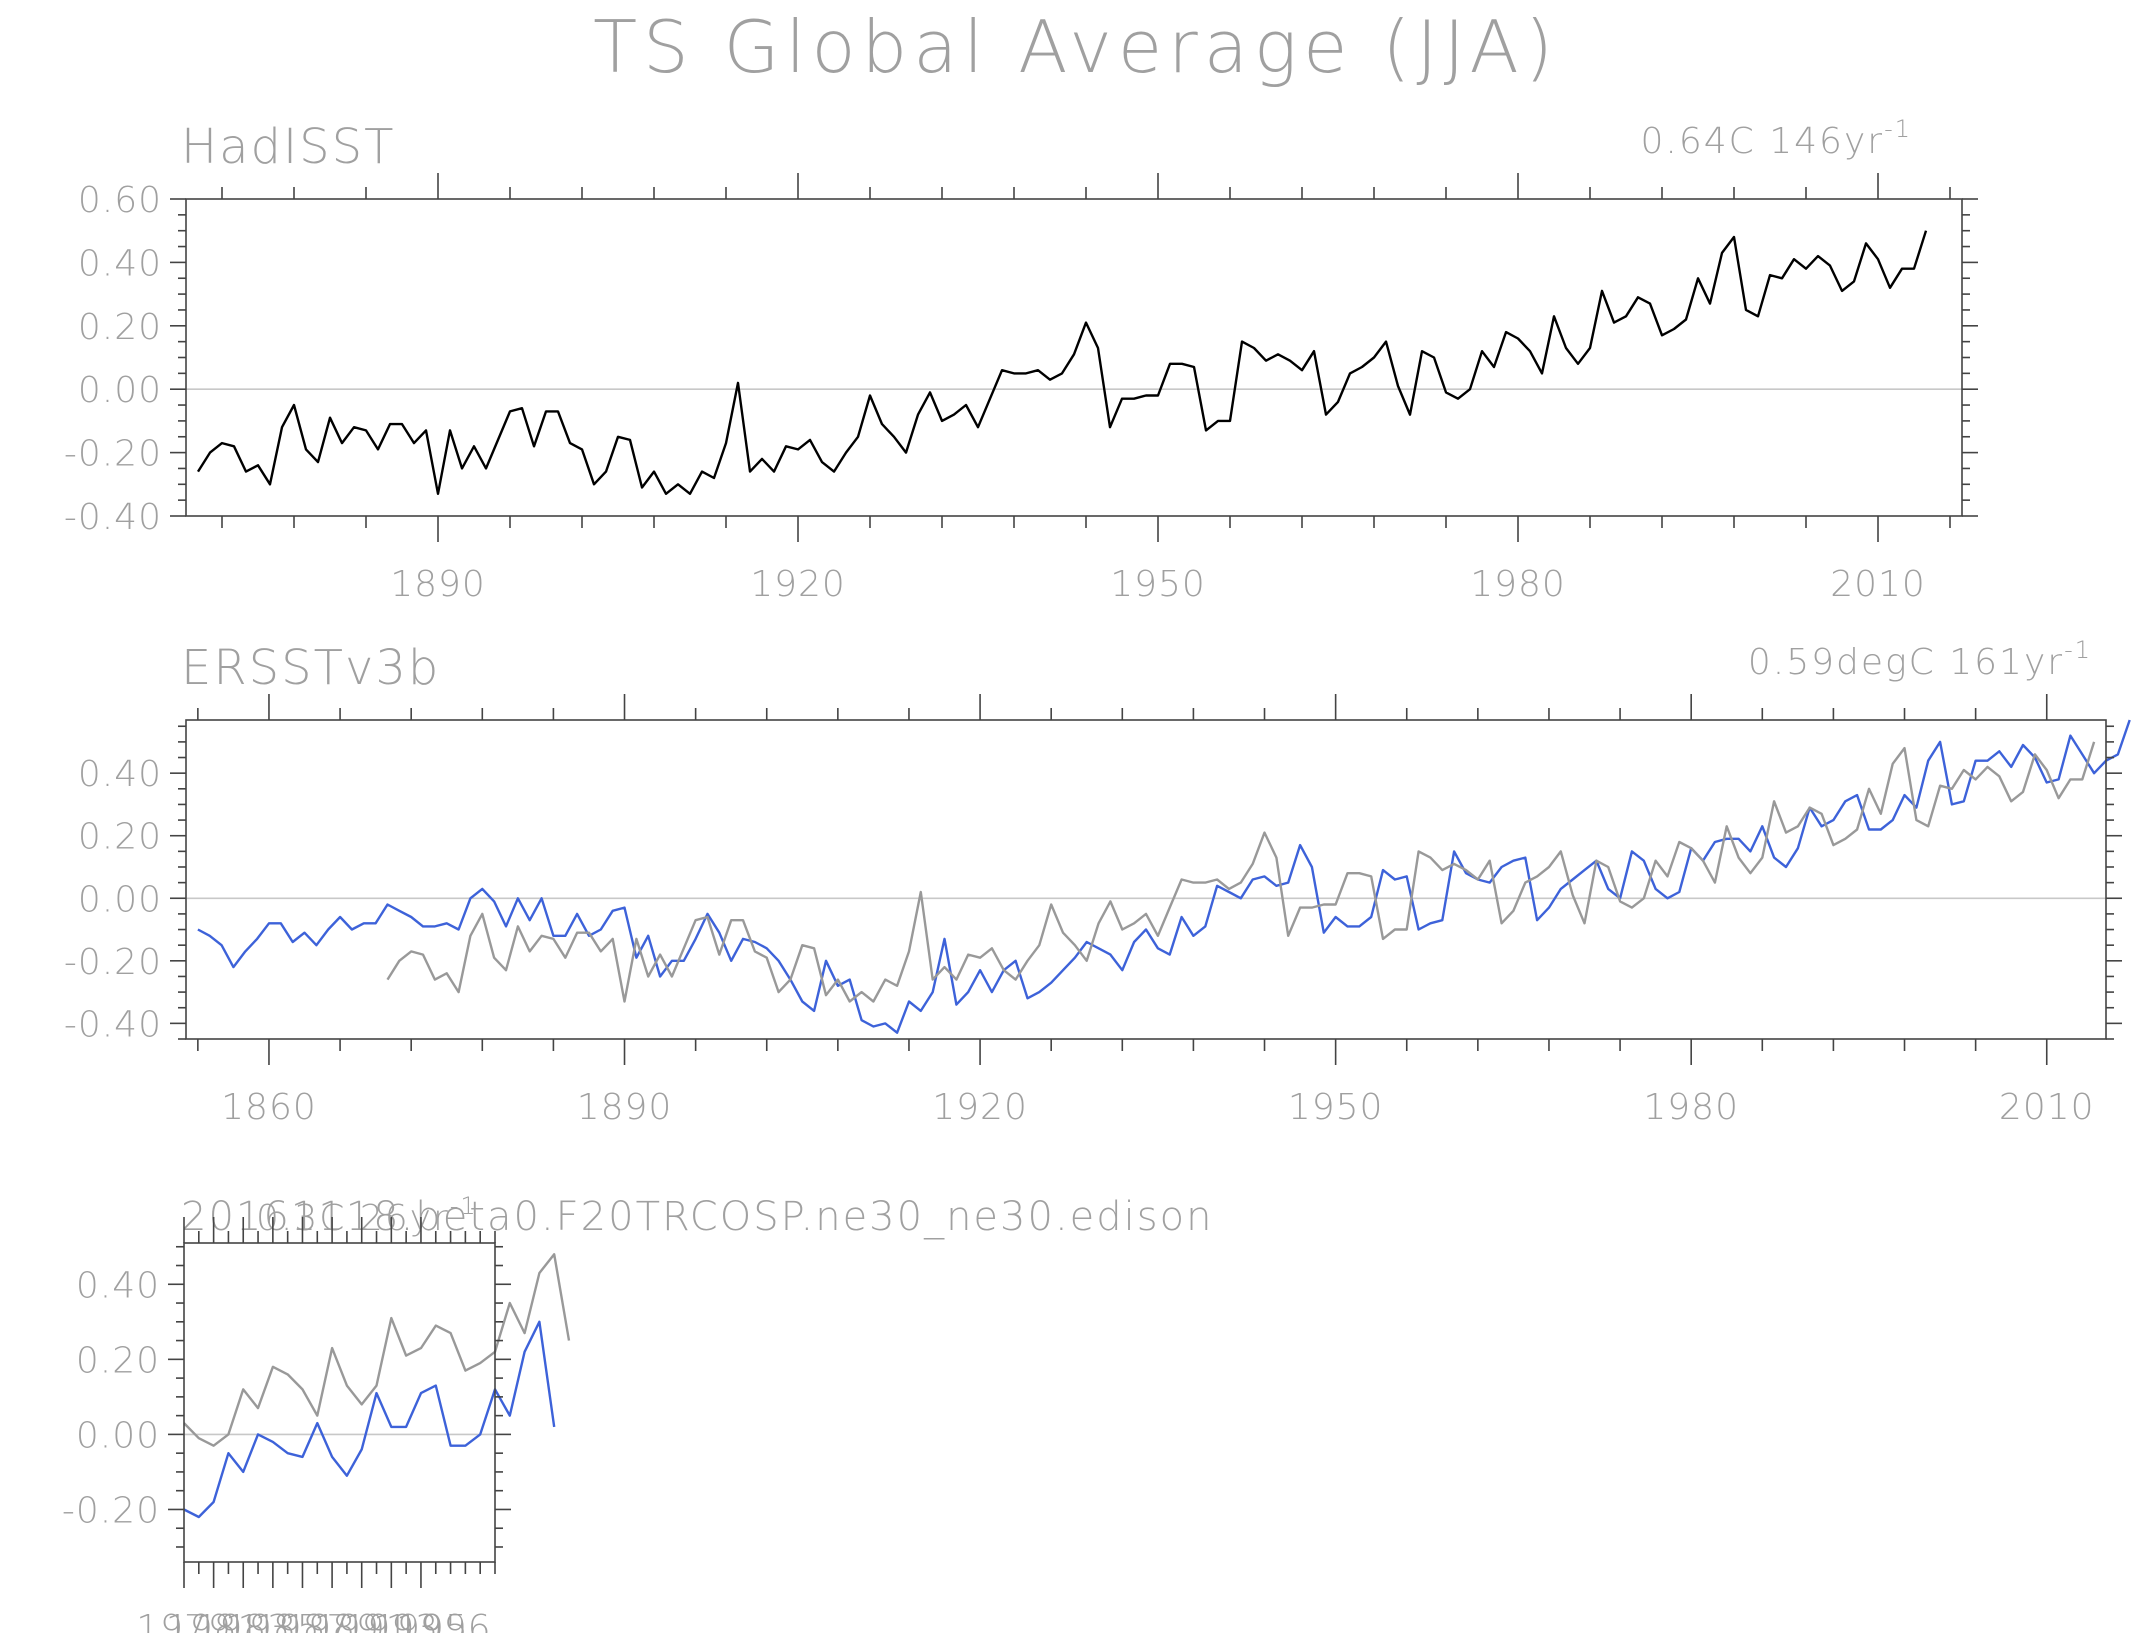 This screenshot has height=1633, width=2153. I want to click on plot-frame, so click(339, 1402).